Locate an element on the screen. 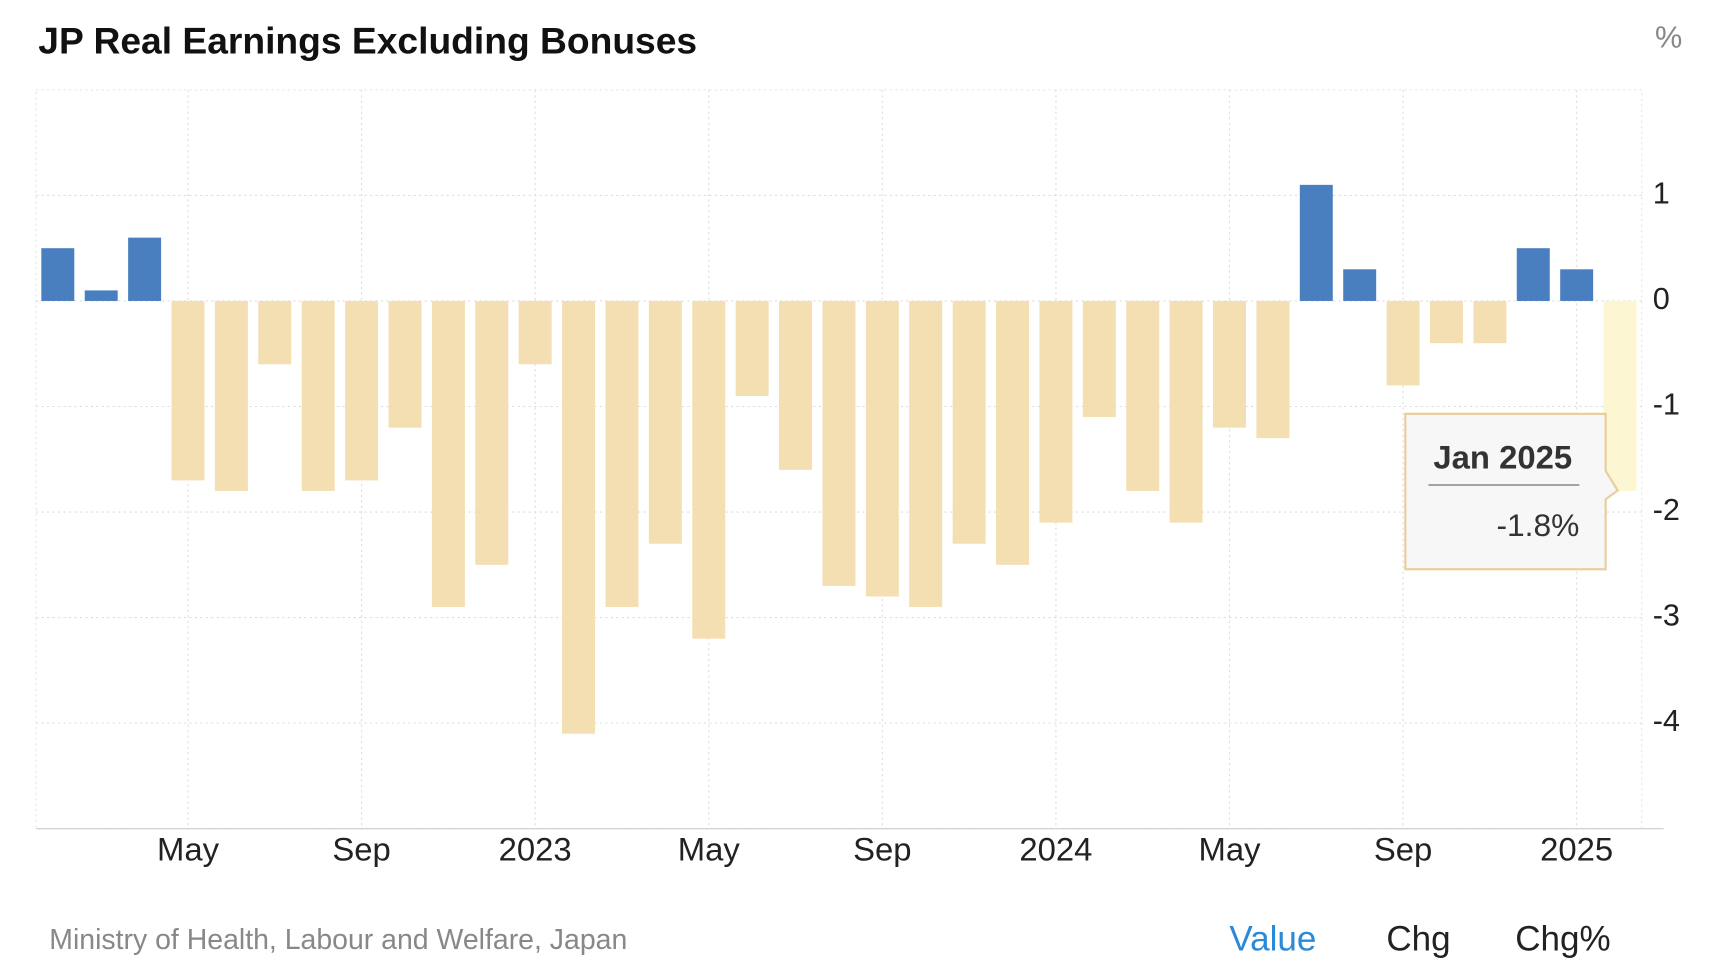 The image size is (1714, 975). tooltip-box is located at coordinates (1512, 491).